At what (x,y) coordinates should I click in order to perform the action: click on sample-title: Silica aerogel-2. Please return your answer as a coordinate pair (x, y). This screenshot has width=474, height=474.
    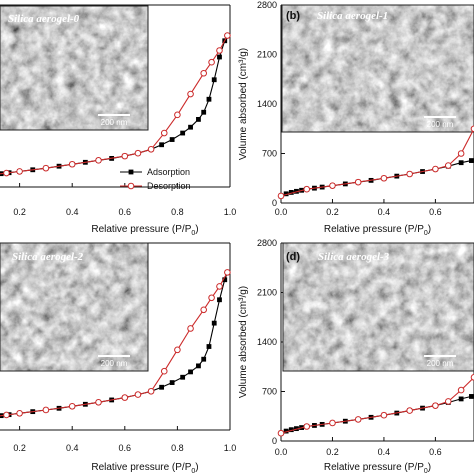
    Looking at the image, I should click on (48, 257).